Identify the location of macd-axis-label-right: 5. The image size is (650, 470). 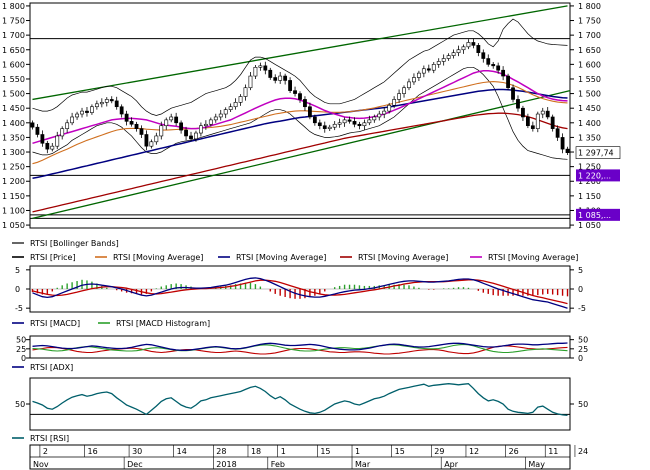
(580, 270).